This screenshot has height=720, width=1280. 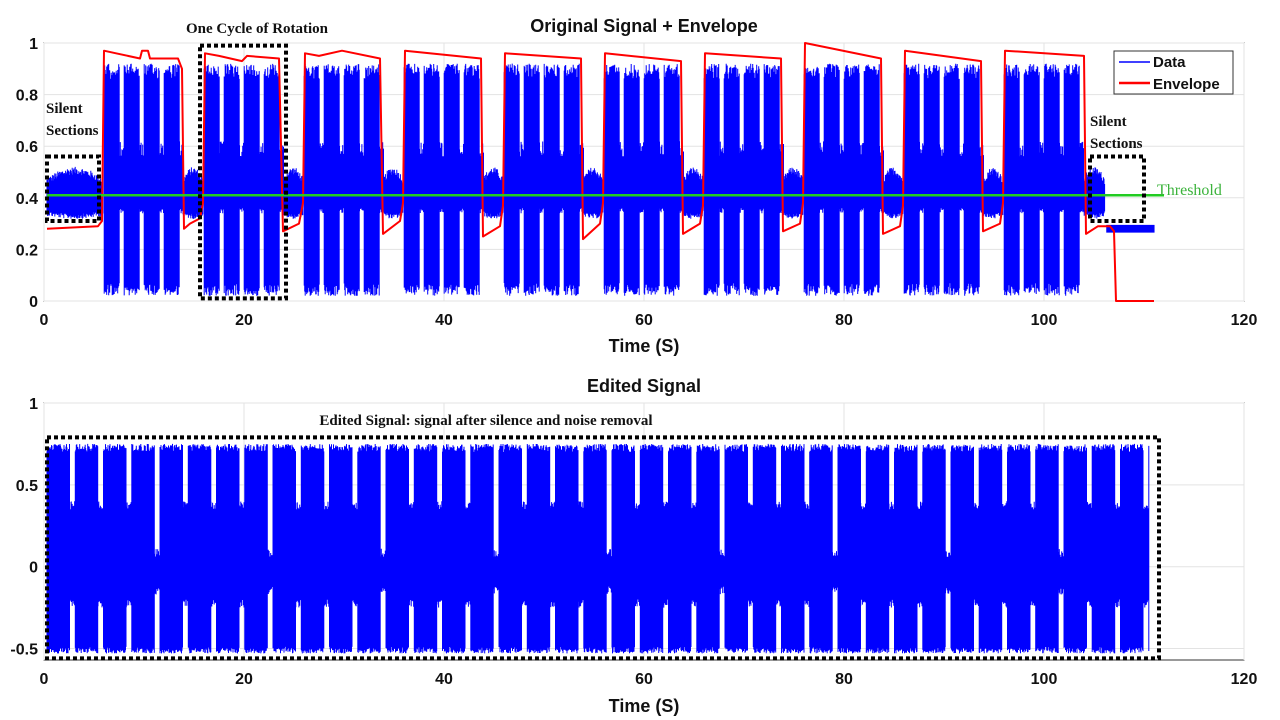 What do you see at coordinates (33, 404) in the screenshot?
I see `bottom-y-tick-label: 1` at bounding box center [33, 404].